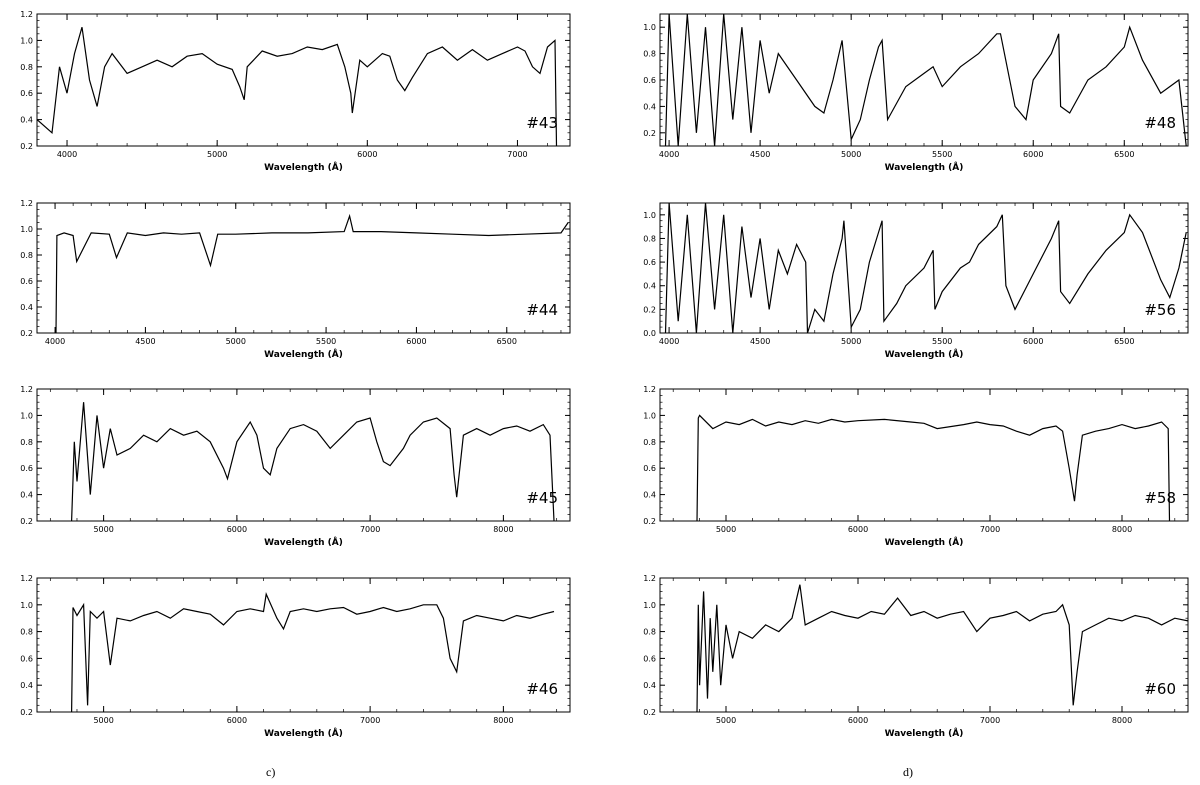  What do you see at coordinates (649, 333) in the screenshot?
I see `y-tick-label: 0.0` at bounding box center [649, 333].